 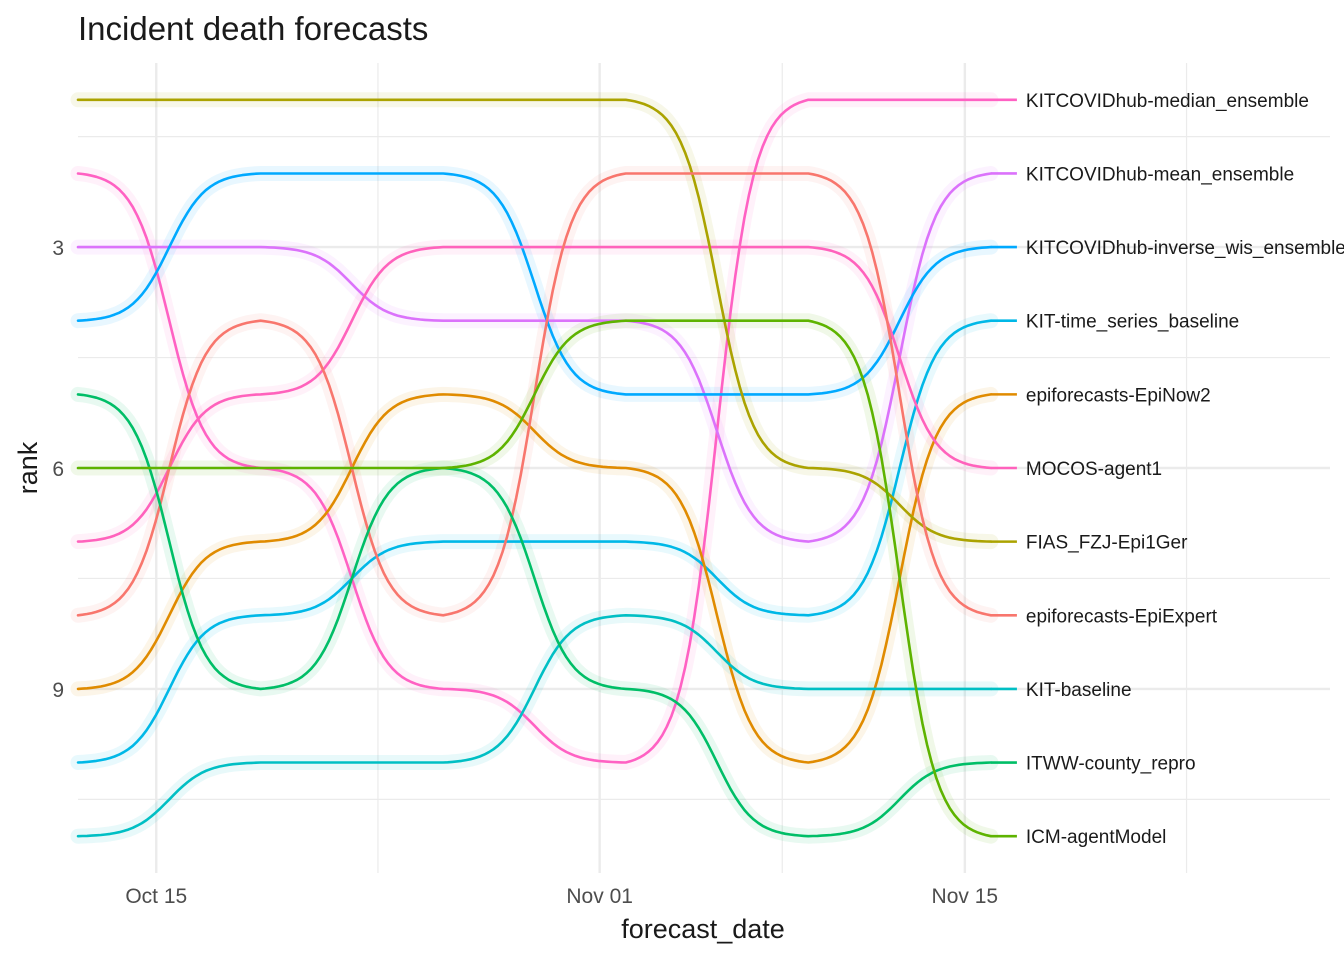 What do you see at coordinates (28, 467) in the screenshot?
I see `y-axis-title: rank` at bounding box center [28, 467].